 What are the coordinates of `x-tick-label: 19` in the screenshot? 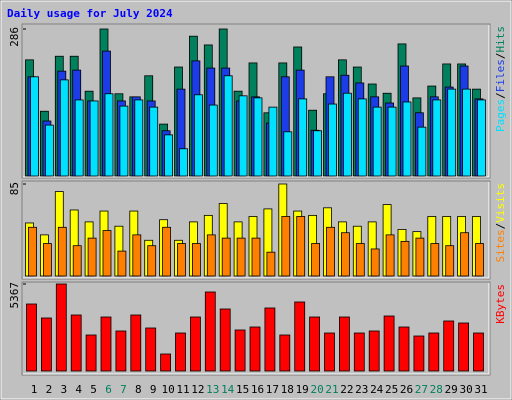 It's located at (302, 389).